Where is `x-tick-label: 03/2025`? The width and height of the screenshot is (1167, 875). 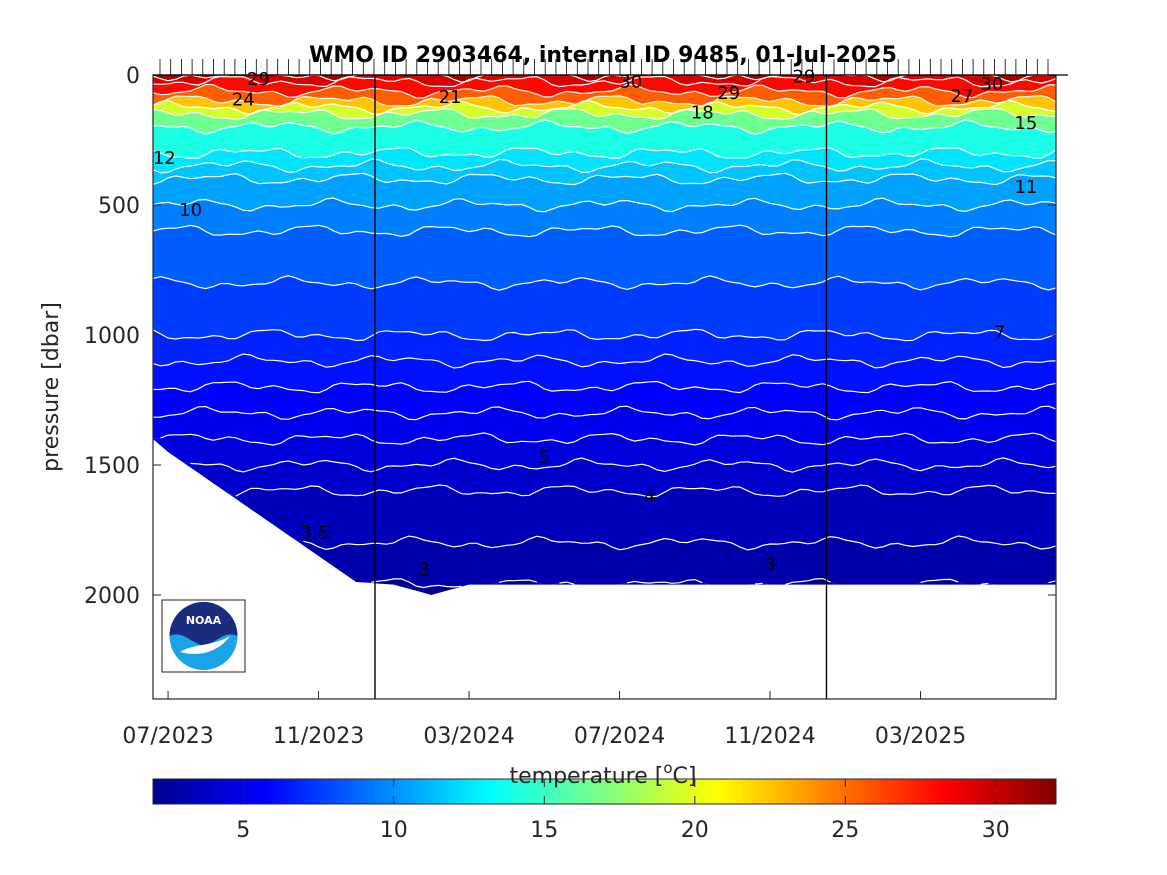 x-tick-label: 03/2025 is located at coordinates (920, 736).